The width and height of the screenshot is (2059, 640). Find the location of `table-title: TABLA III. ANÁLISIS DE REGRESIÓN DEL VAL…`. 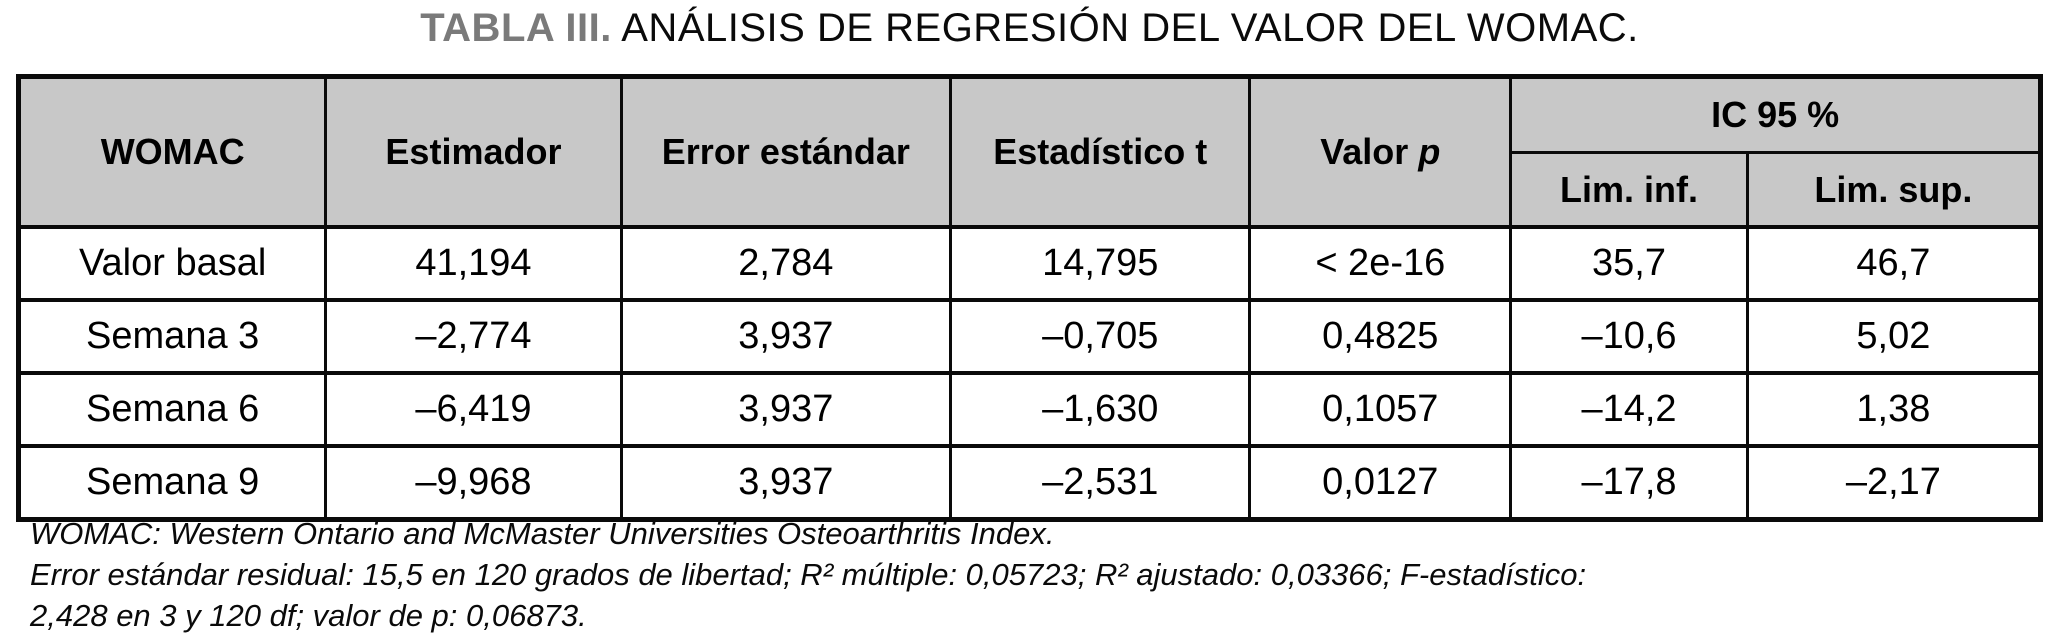

table-title: TABLA III. ANÁLISIS DE REGRESIÓN DEL VAL… is located at coordinates (1029, 28).